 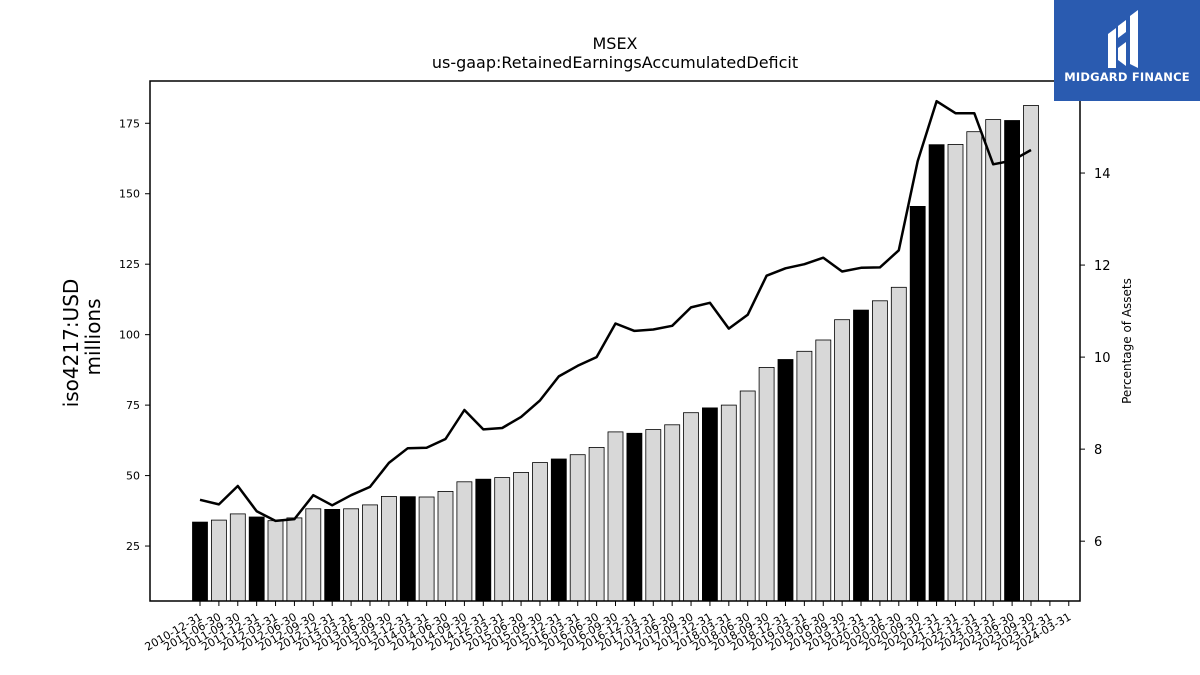 I want to click on y-tick-label: 50, so click(x=133, y=476).